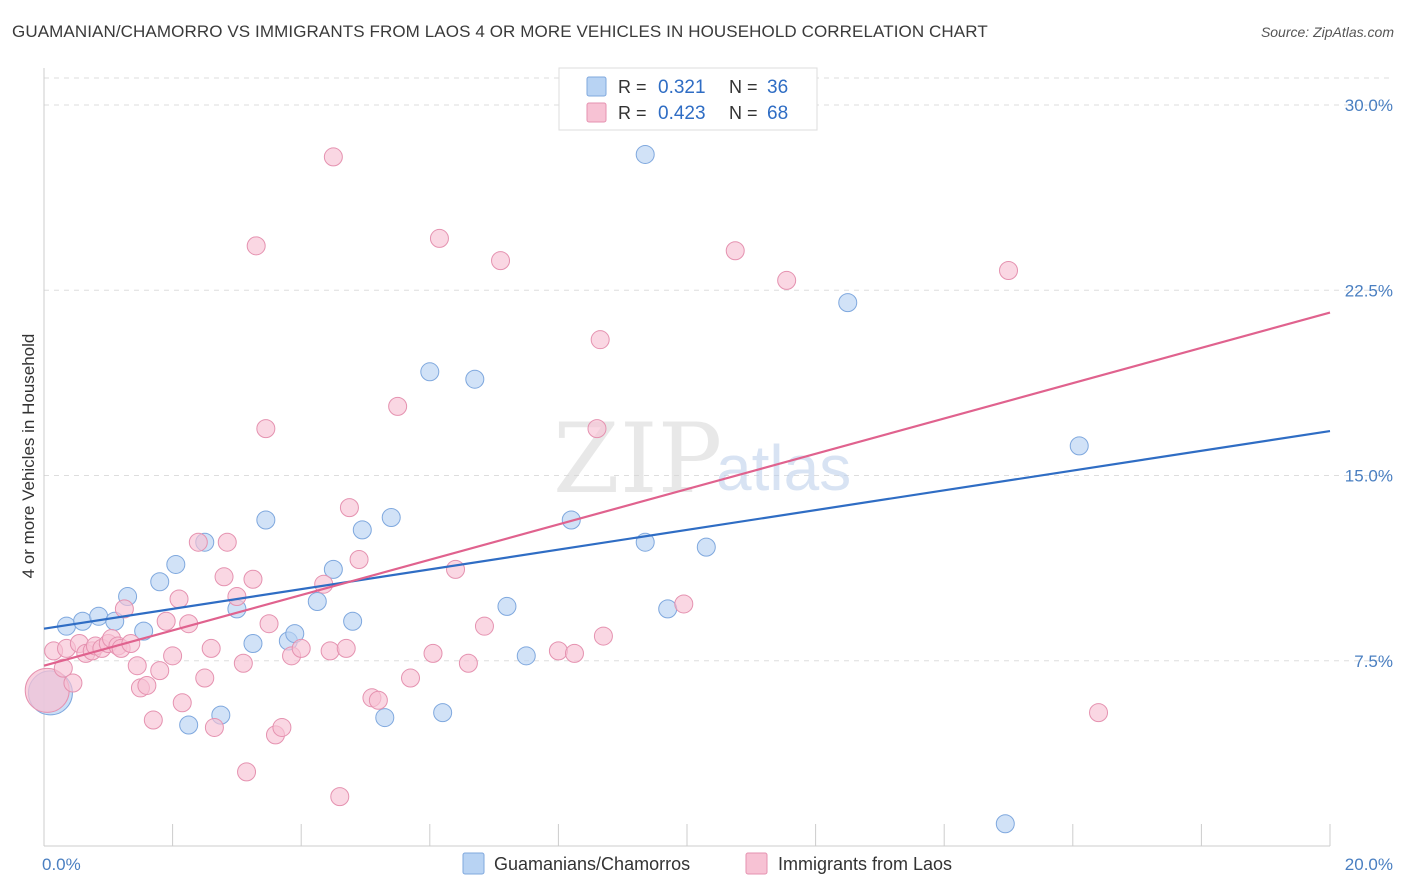 The width and height of the screenshot is (1406, 892). What do you see at coordinates (1369, 383) in the screenshot?
I see `y-axis-tick-labels: 7.5% 15.0% 22.5% 30.0%` at bounding box center [1369, 383].